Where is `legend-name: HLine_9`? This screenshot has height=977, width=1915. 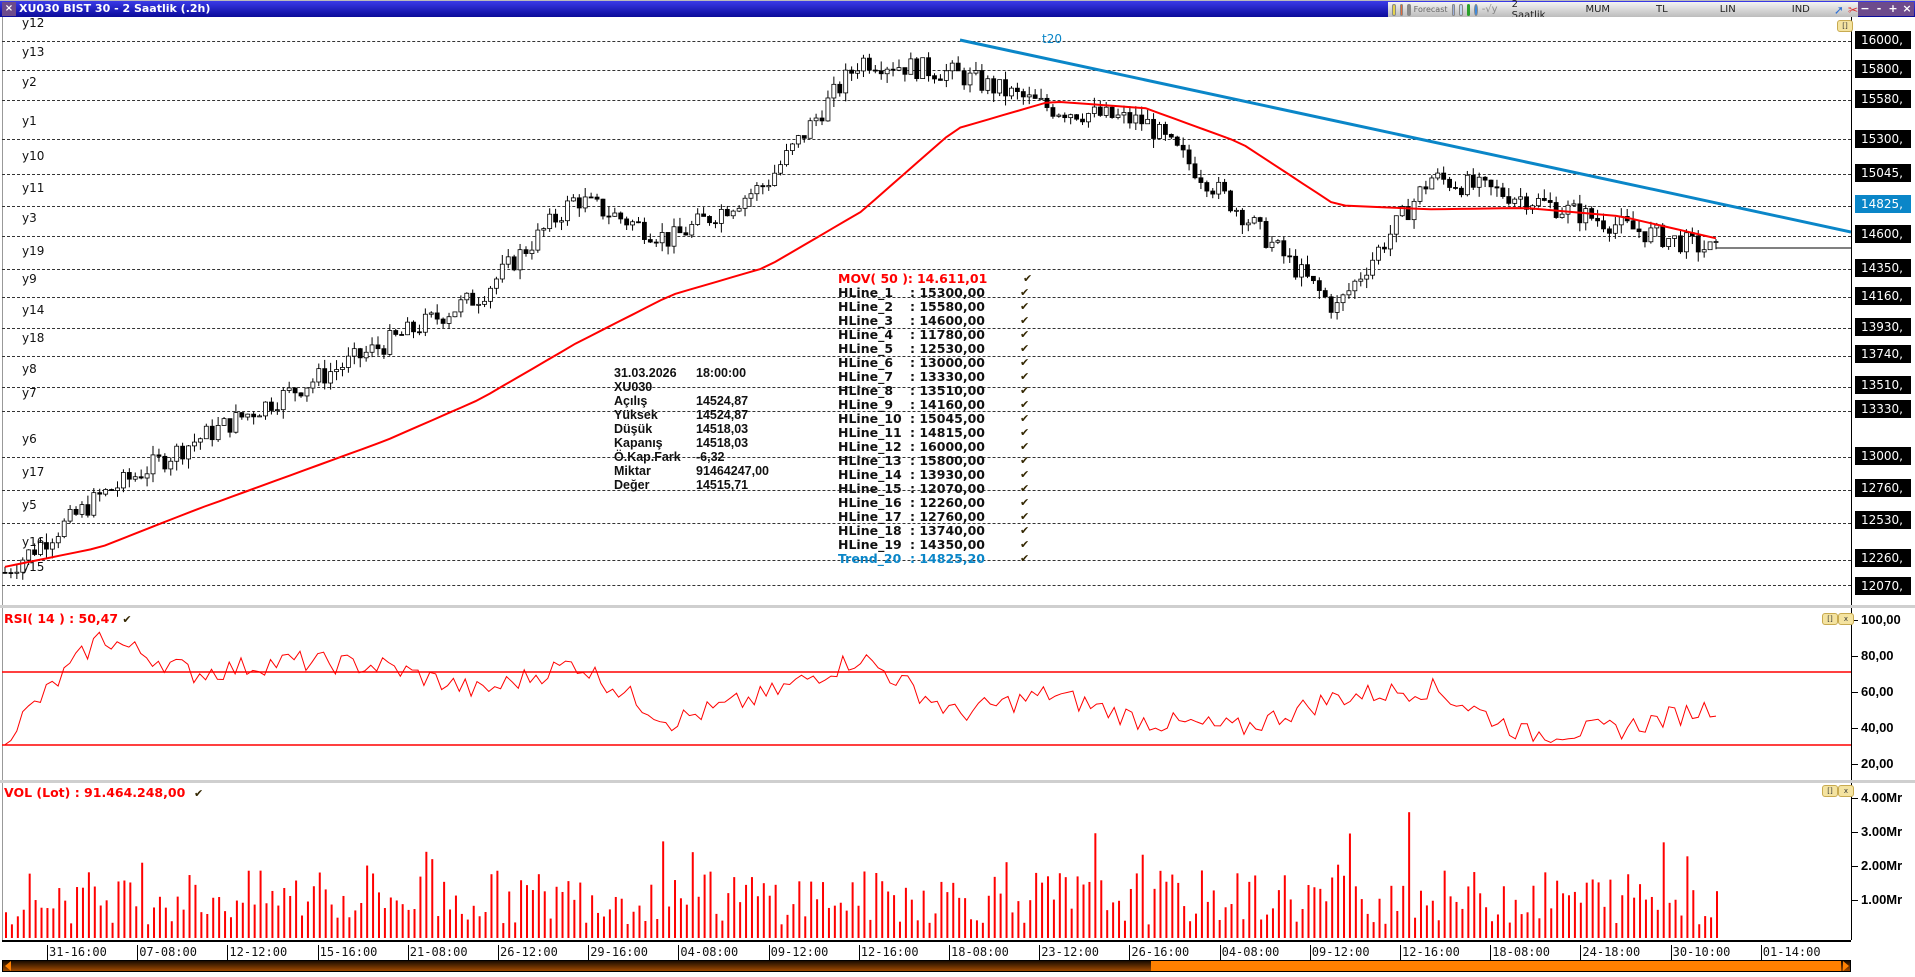 legend-name: HLine_9 is located at coordinates (866, 404).